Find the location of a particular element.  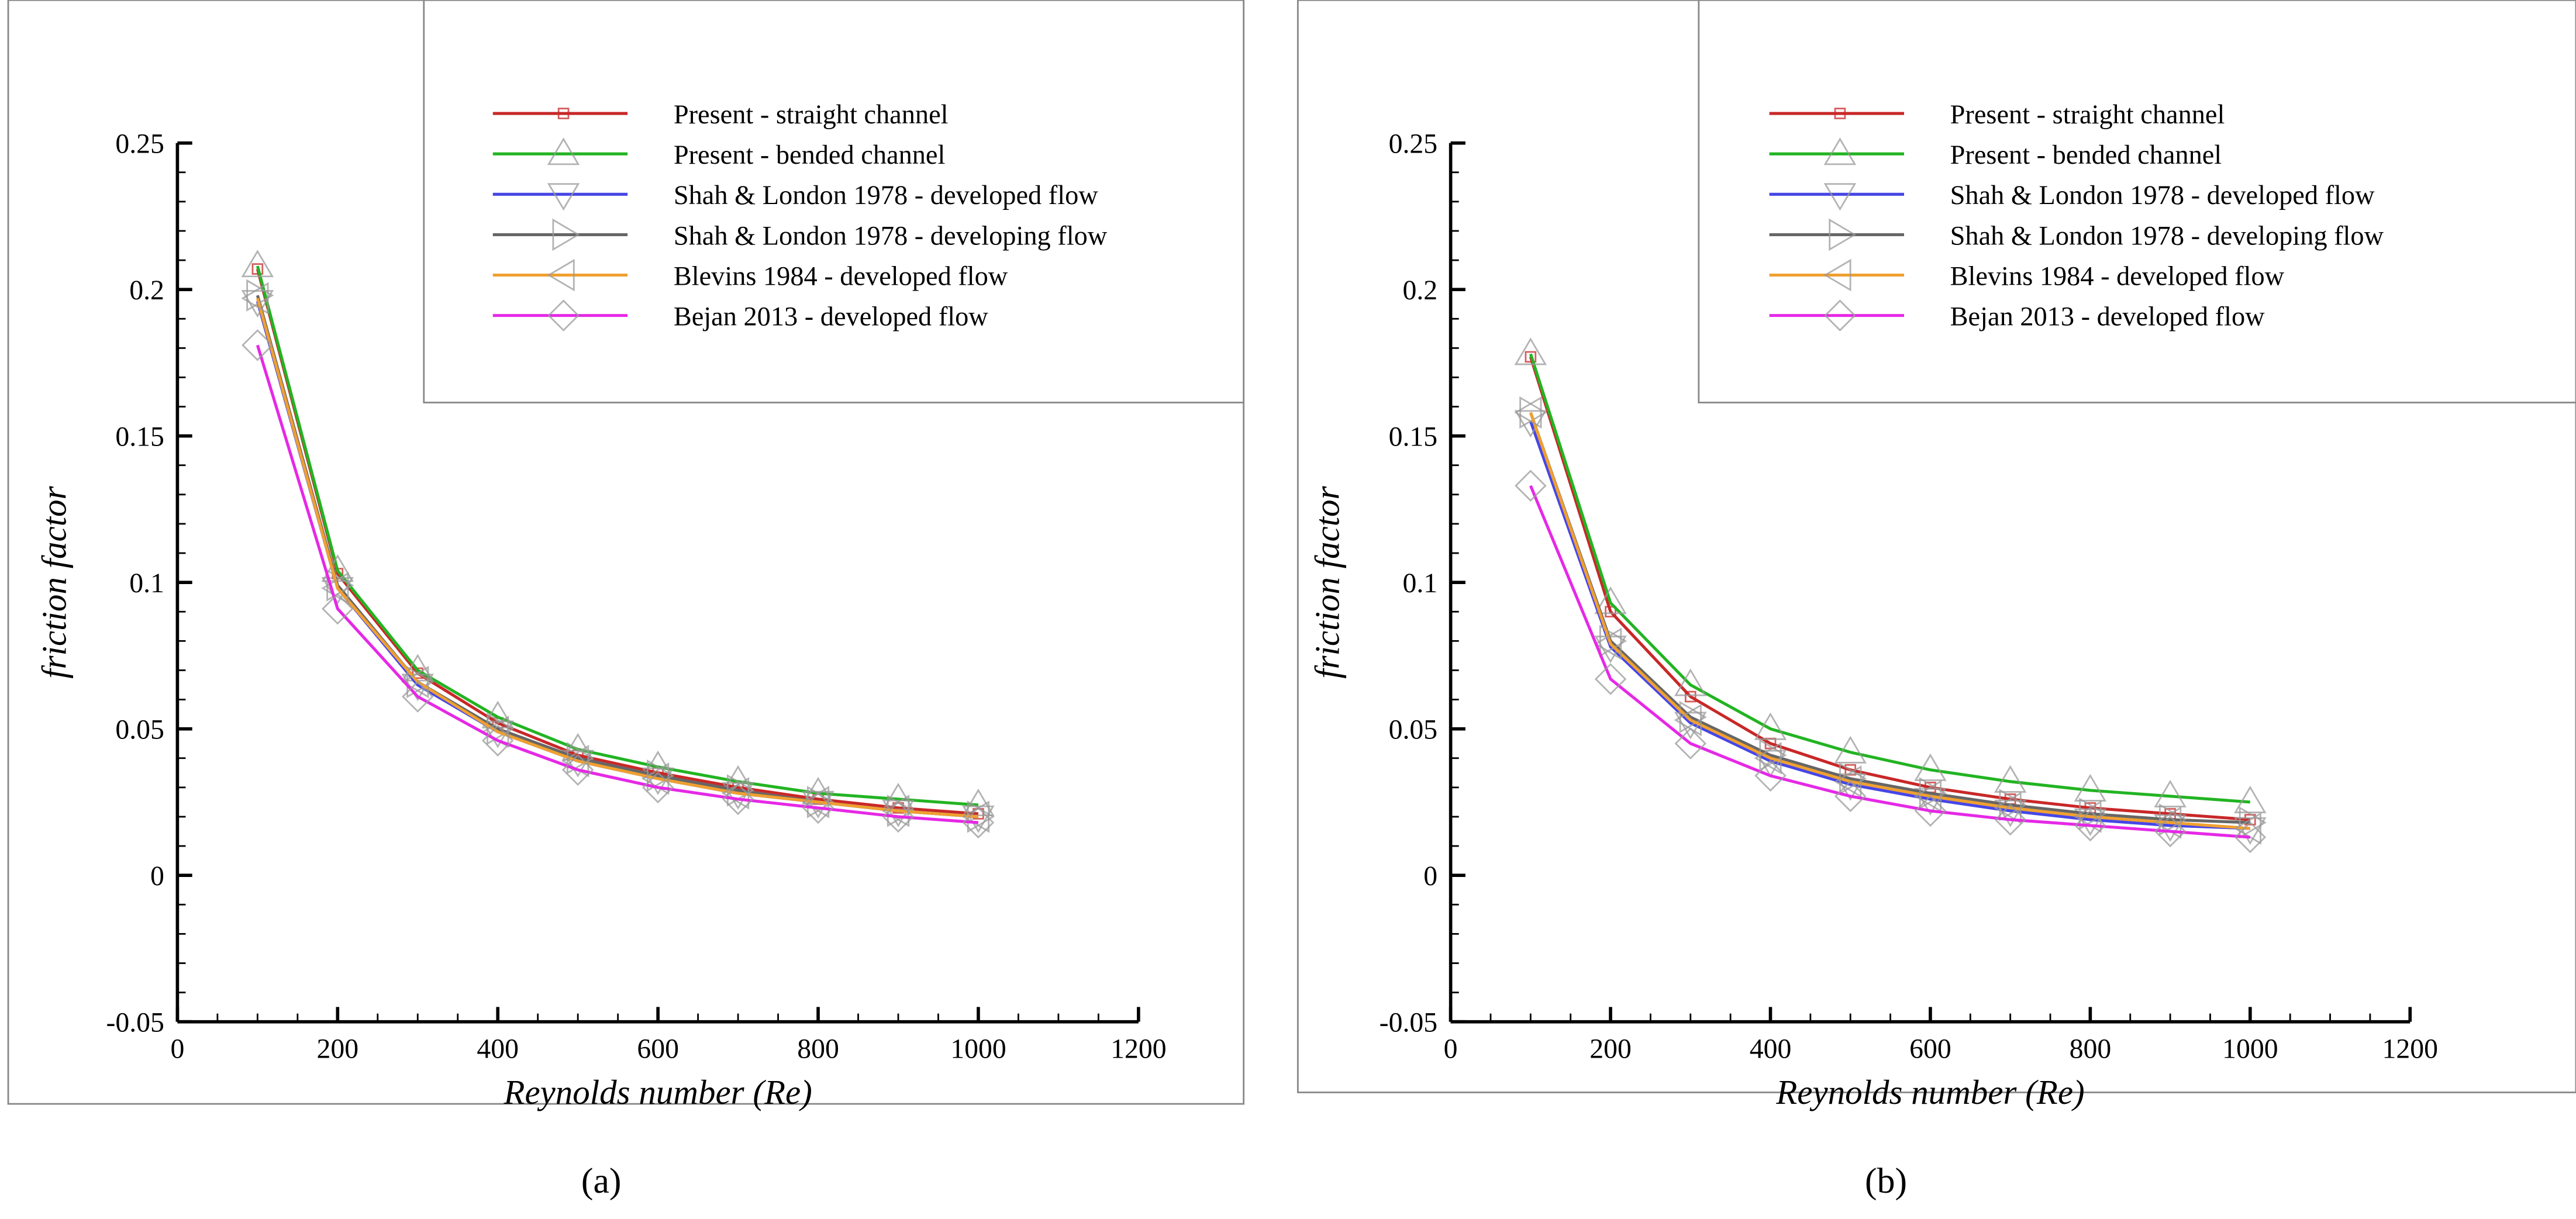

y-tick-label: 0.2 is located at coordinates (146, 290).